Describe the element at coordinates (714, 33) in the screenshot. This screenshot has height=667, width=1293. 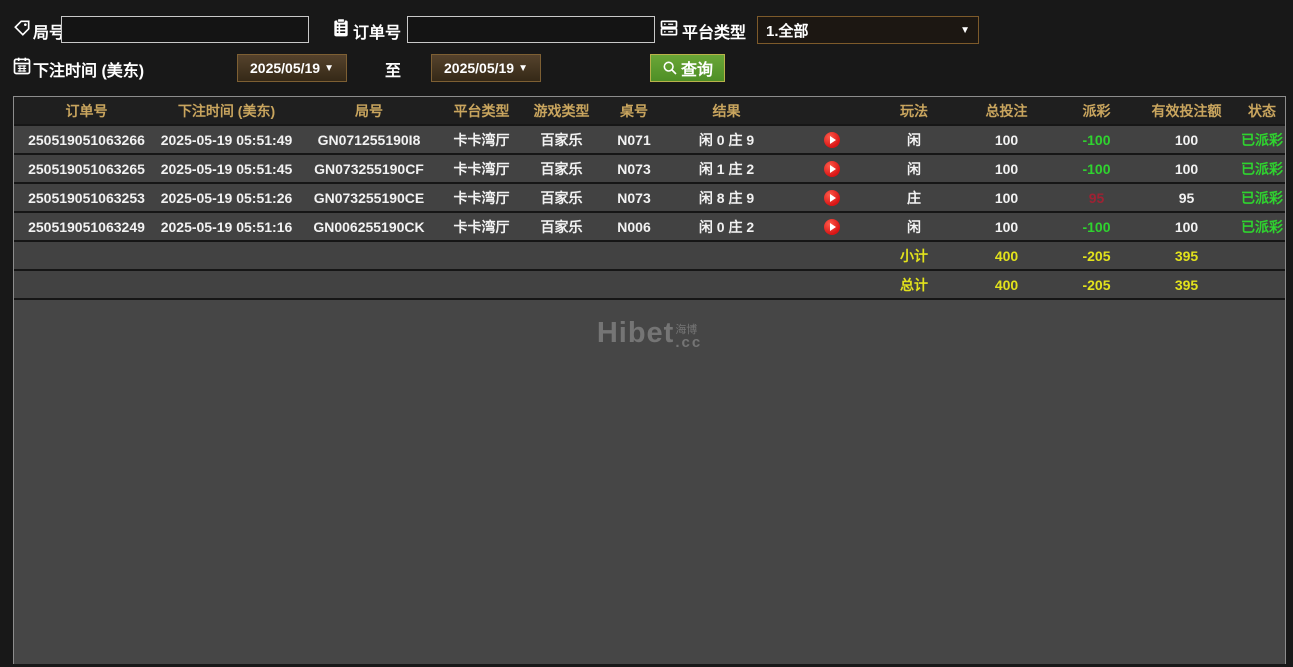
I see `platform-type-label: 平台类型` at that location.